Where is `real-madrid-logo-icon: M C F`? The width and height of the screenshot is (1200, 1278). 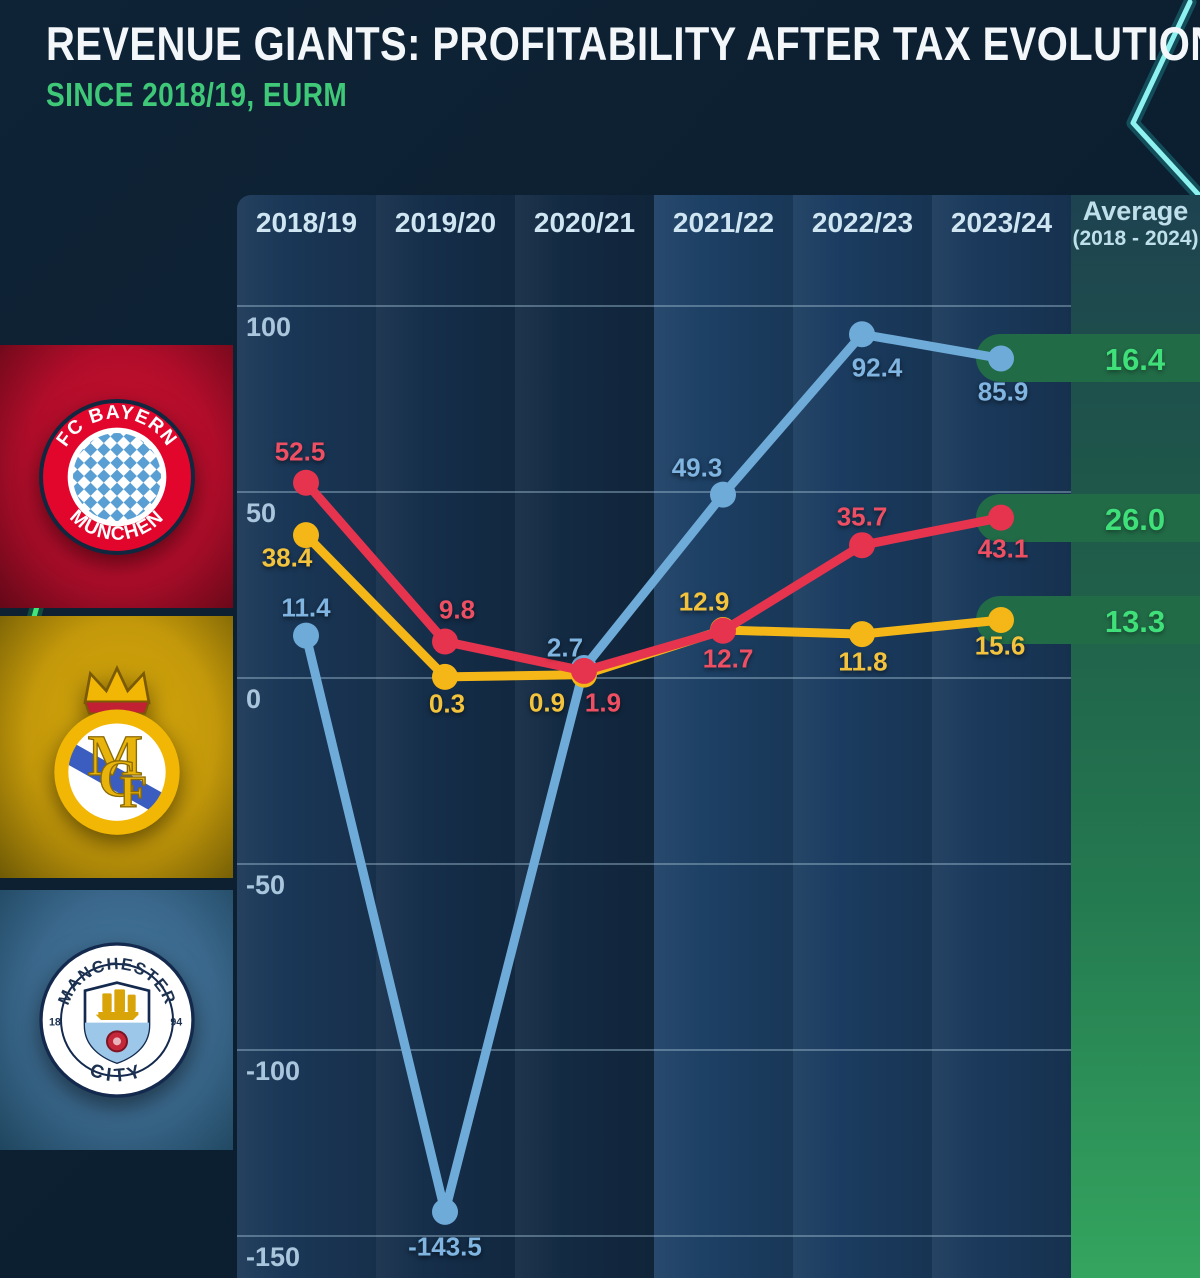
real-madrid-logo-icon: M C F is located at coordinates (116, 749).